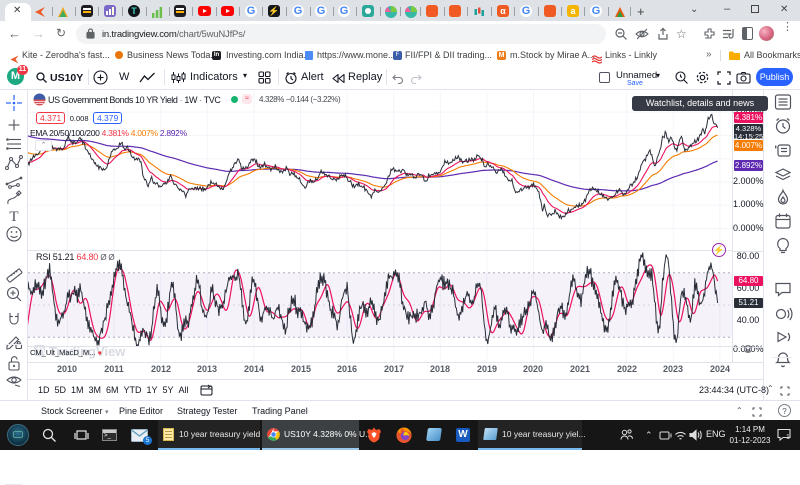  What do you see at coordinates (42, 351) in the screenshot?
I see `svg-text: TV` at bounding box center [42, 351].